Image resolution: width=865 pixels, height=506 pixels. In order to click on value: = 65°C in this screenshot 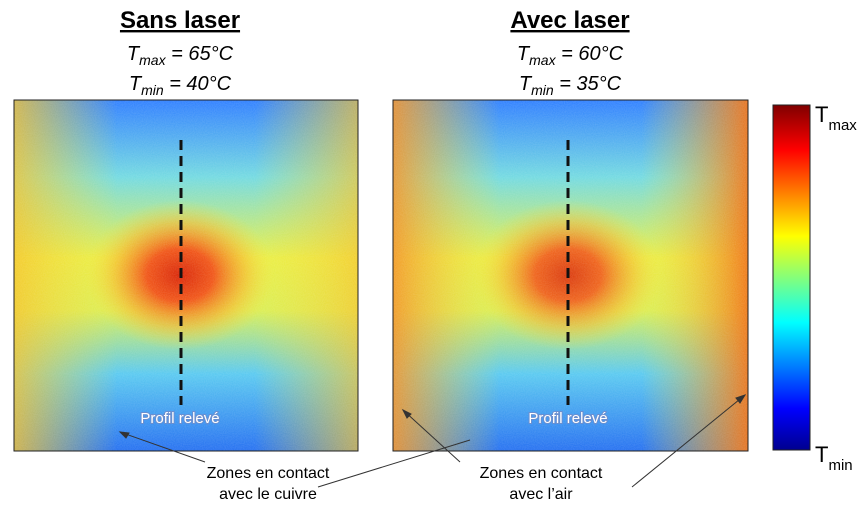, I will do `click(200, 54)`.